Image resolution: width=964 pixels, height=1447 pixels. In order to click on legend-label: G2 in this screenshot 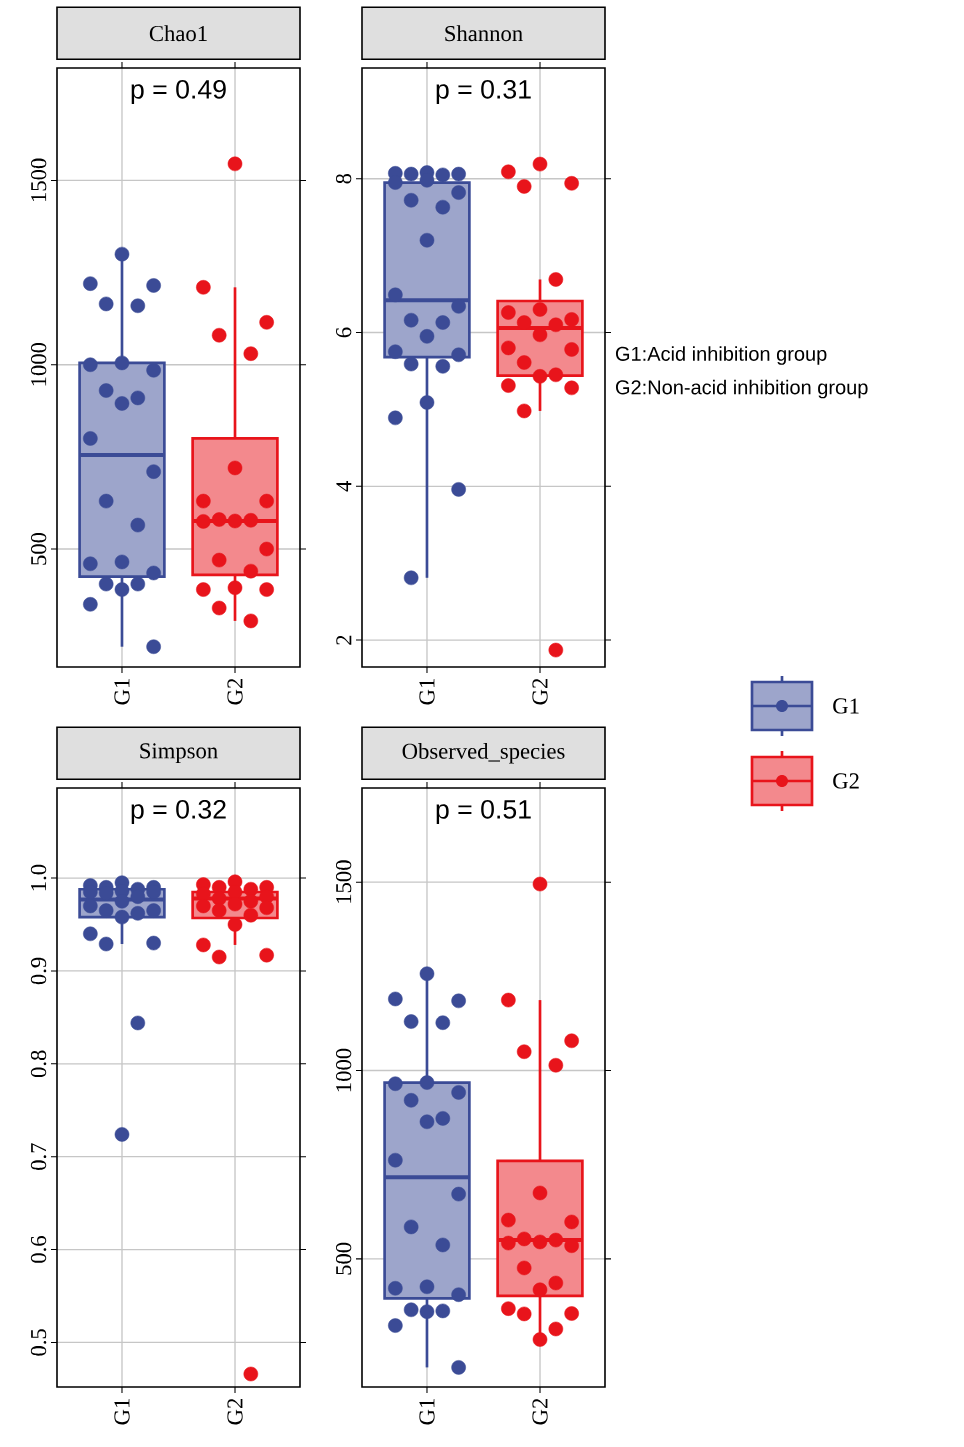, I will do `click(846, 781)`.